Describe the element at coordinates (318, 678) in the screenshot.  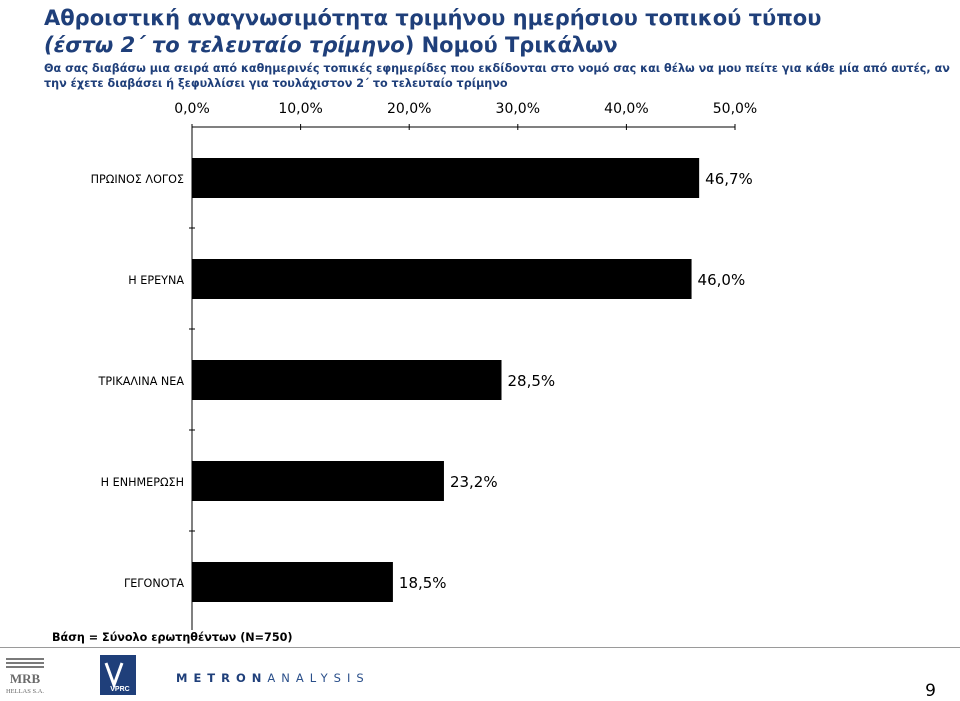
I see `metron-logo-light: ANALYSIS` at that location.